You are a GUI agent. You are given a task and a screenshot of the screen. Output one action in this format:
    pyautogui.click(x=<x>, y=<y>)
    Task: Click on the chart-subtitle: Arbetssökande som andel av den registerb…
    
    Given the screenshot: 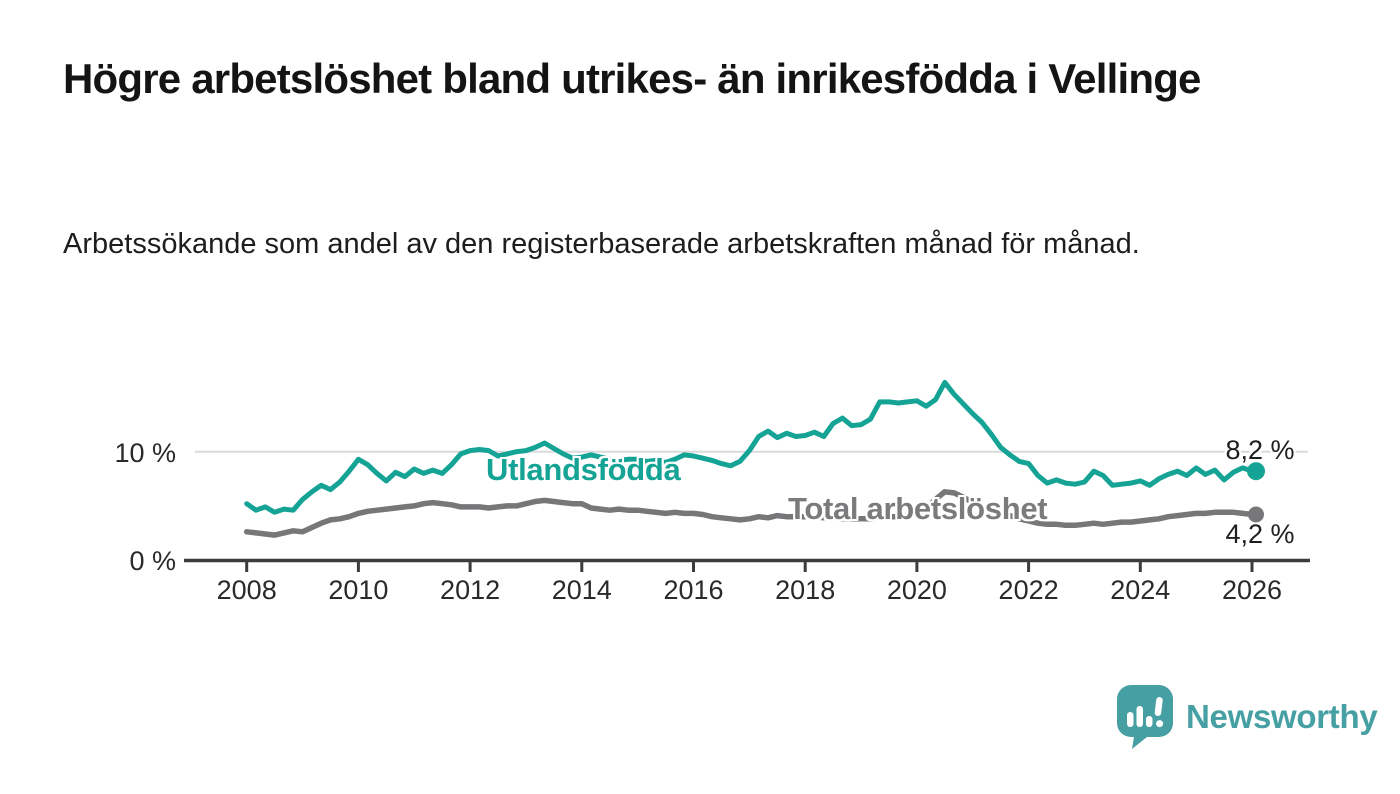 What is the action you would take?
    pyautogui.click(x=601, y=244)
    